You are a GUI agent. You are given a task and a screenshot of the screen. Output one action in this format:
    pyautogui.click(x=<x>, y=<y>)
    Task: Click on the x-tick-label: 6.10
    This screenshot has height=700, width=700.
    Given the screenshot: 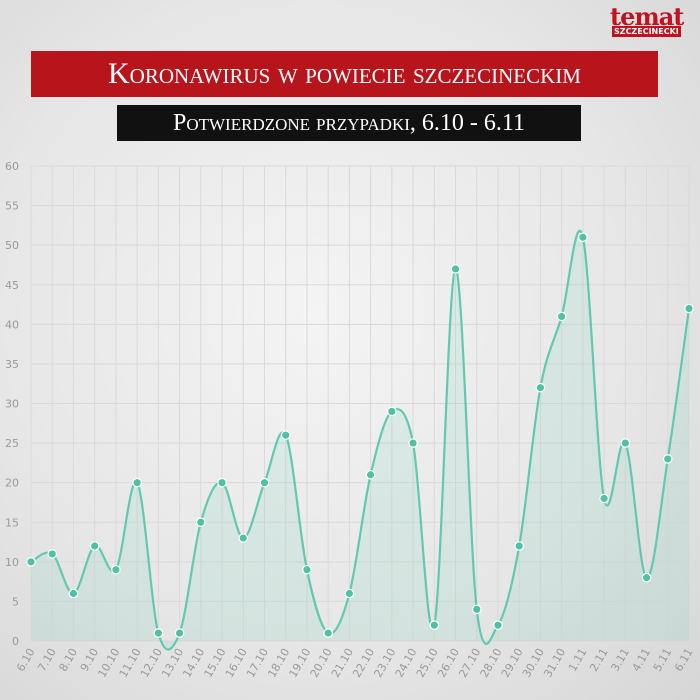 What is the action you would take?
    pyautogui.click(x=26, y=660)
    